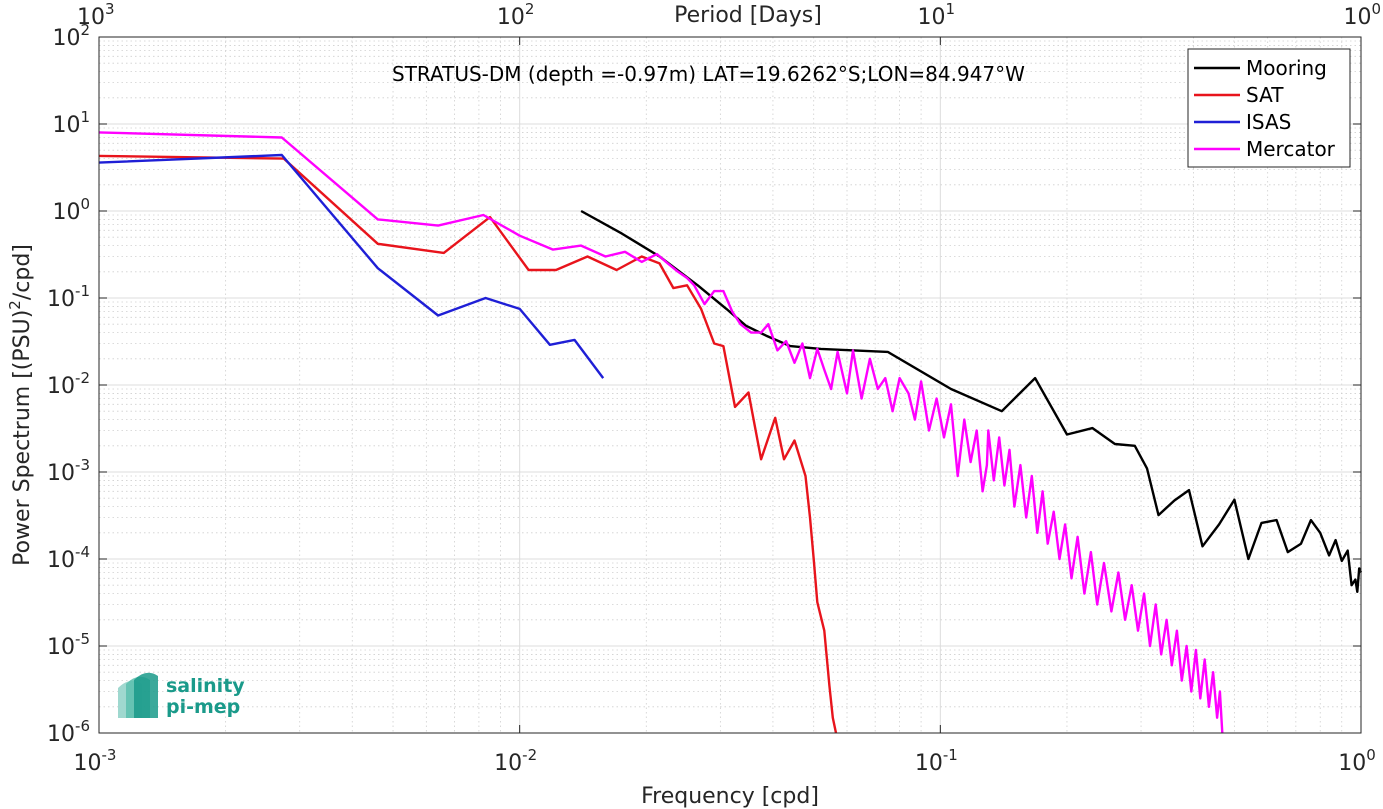  I want to click on y-tick-label: 10², so click(71, 36).